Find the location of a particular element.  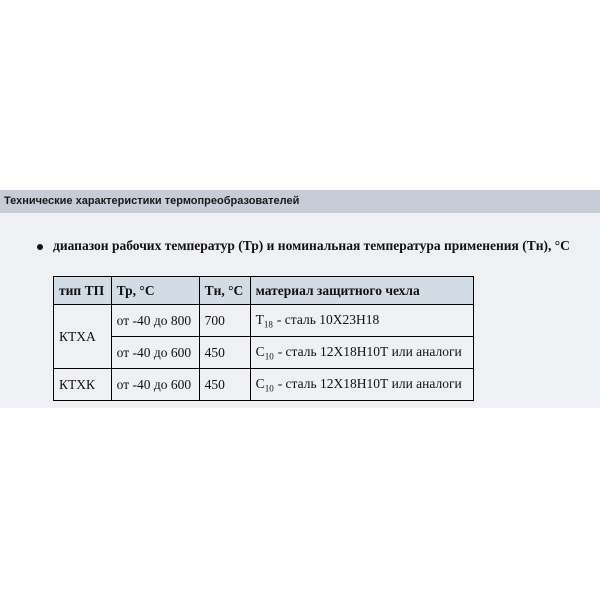

material-code: Т is located at coordinates (259, 319).